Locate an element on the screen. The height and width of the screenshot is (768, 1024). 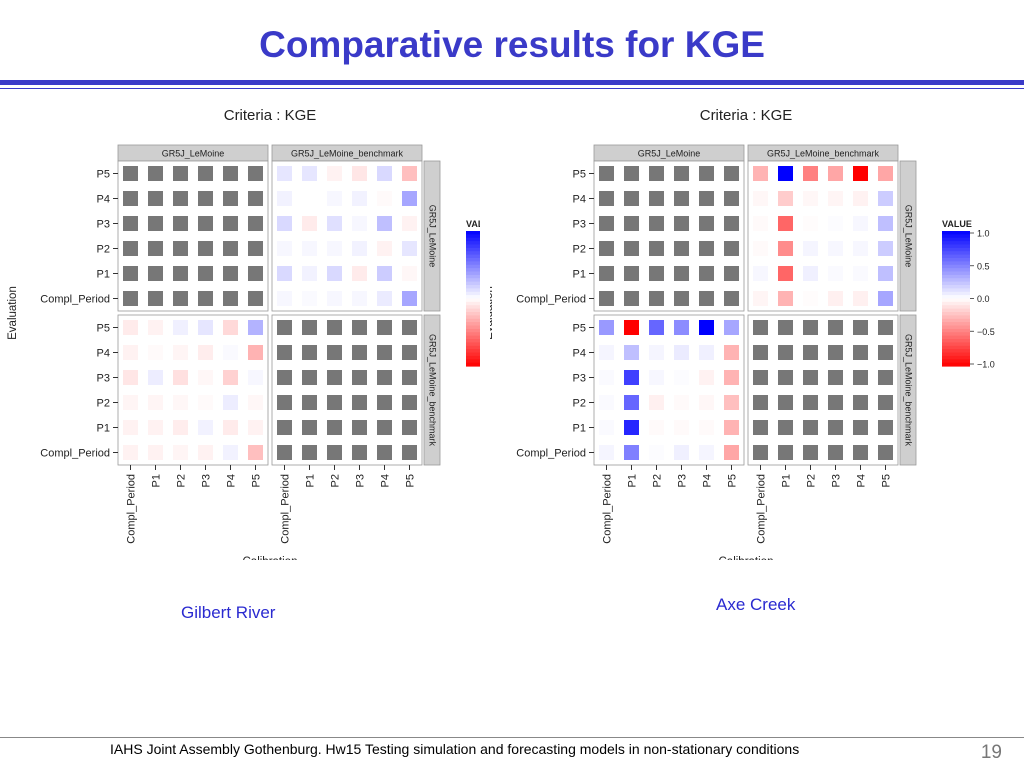
row-strip-label: GR5J_LeMoine_benchmark is located at coordinates (433, 390).